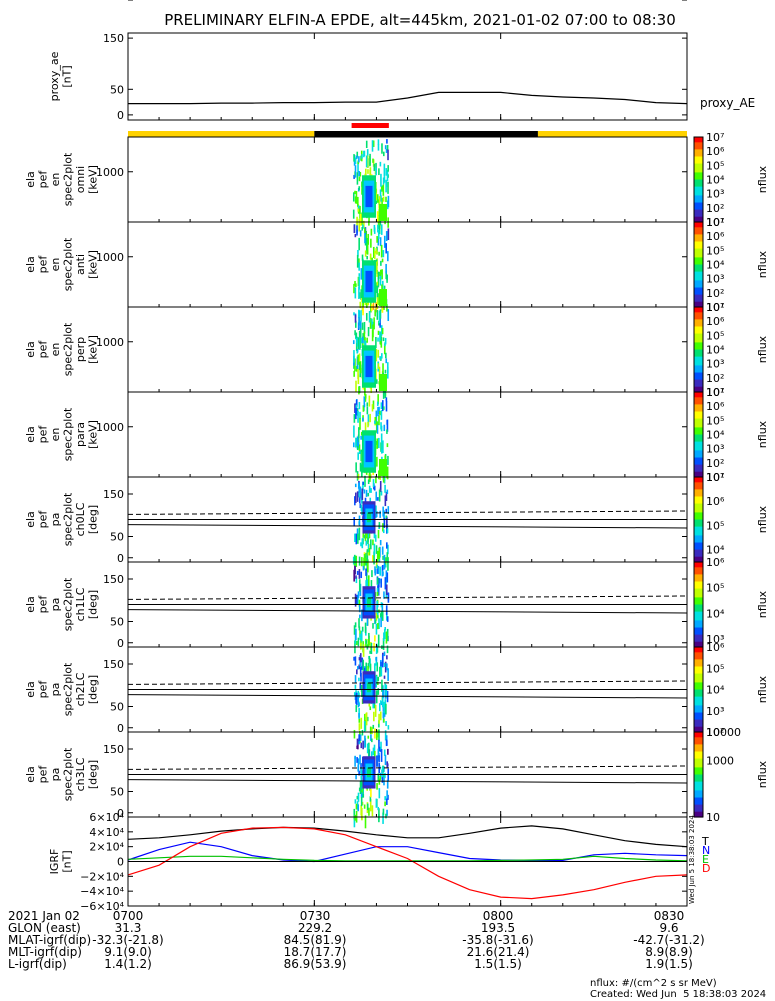  Describe the element at coordinates (762, 689) in the screenshot. I see `colorbar-label: nflux` at that location.